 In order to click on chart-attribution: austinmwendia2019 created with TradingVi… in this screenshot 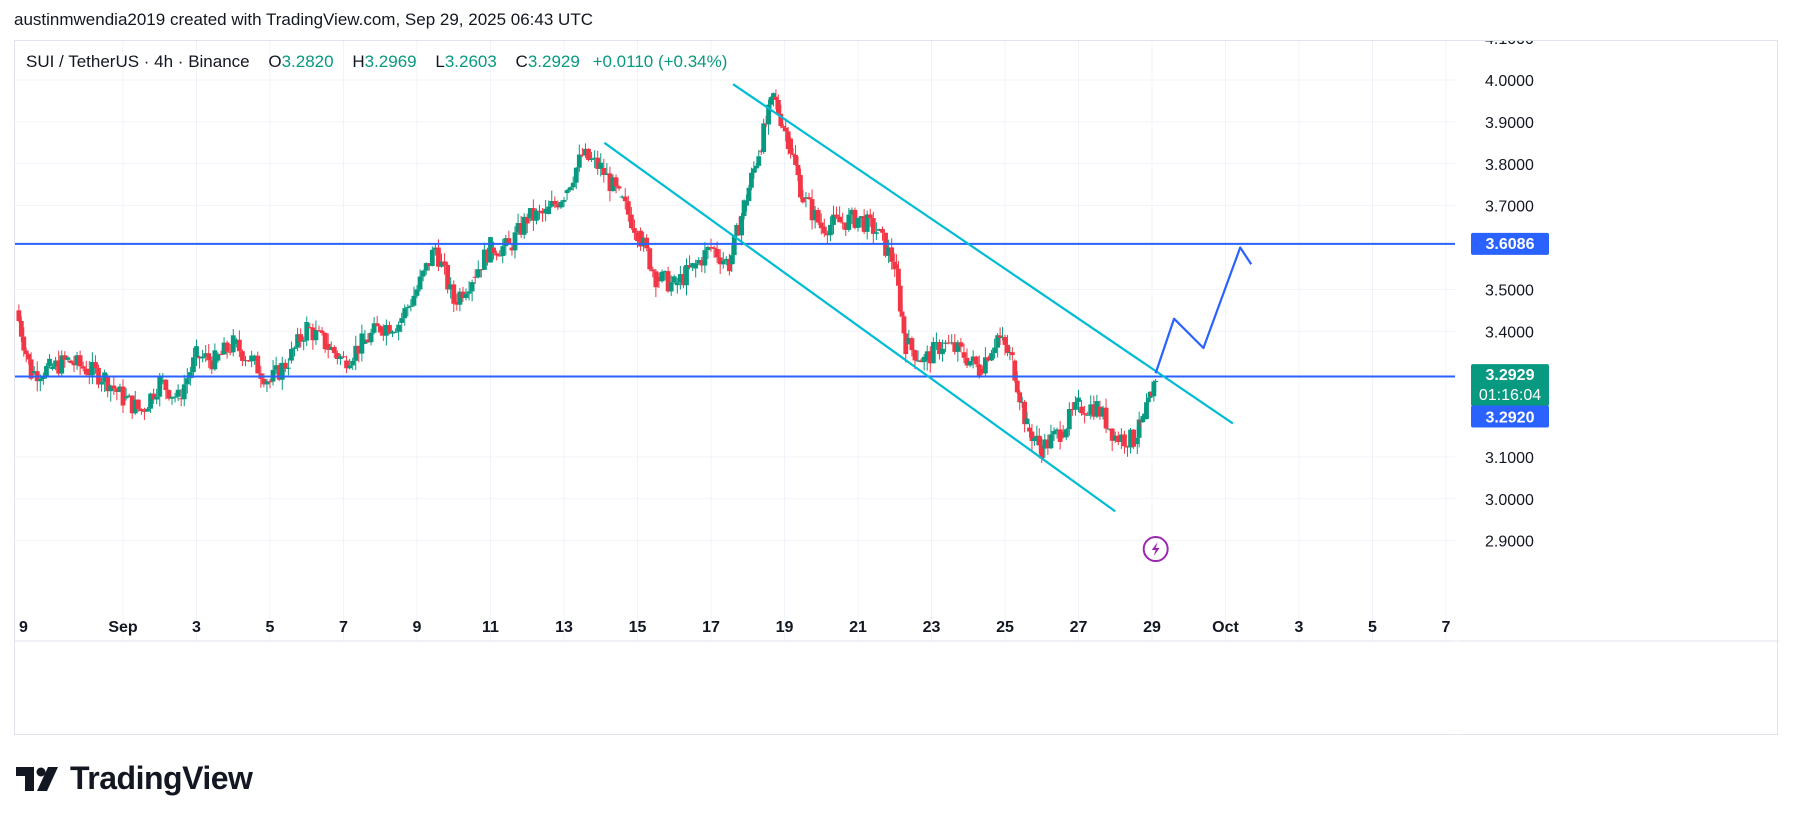, I will do `click(303, 19)`.